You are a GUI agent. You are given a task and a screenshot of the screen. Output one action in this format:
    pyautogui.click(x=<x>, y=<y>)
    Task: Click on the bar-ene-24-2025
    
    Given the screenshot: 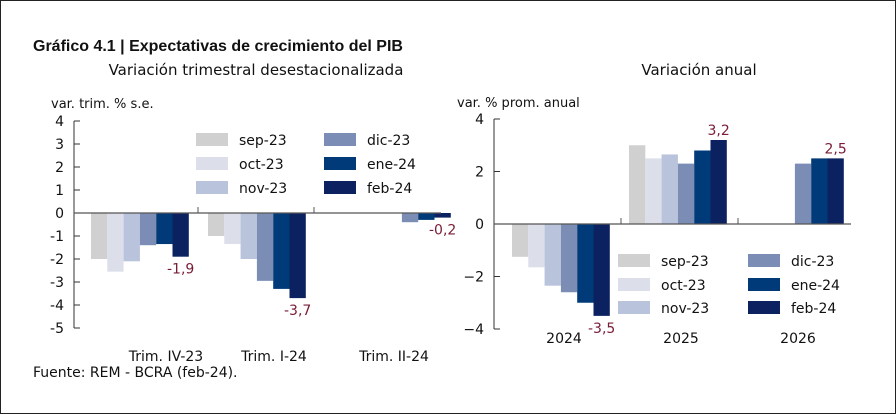 What is the action you would take?
    pyautogui.click(x=702, y=187)
    